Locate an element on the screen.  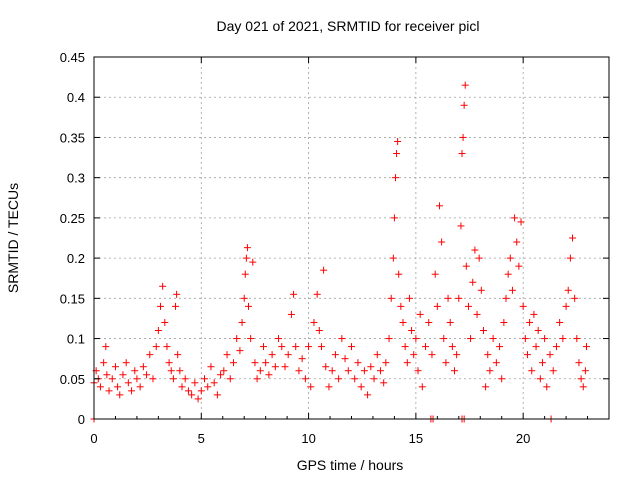
x-tick-label: 10 is located at coordinates (308, 438).